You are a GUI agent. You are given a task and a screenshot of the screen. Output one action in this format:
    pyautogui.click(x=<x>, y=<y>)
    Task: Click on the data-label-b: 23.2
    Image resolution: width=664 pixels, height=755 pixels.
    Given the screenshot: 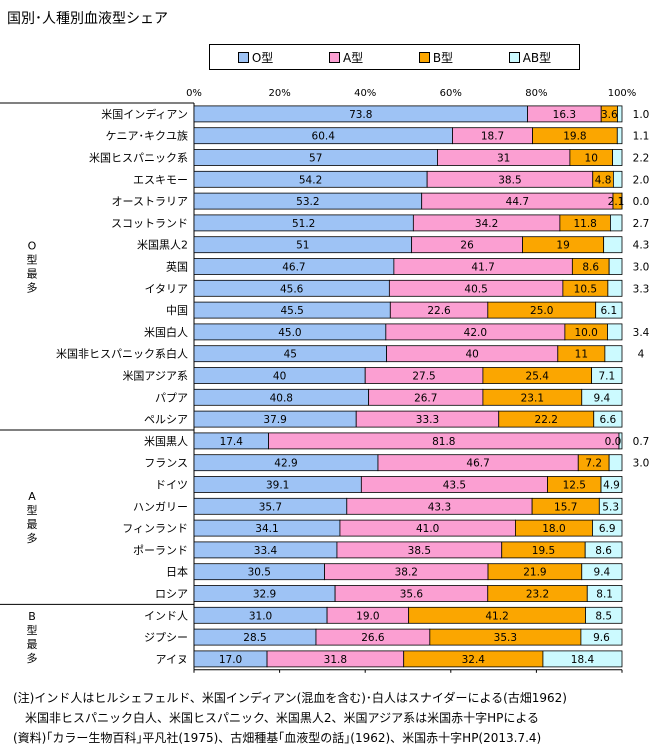 What is the action you would take?
    pyautogui.click(x=537, y=595)
    